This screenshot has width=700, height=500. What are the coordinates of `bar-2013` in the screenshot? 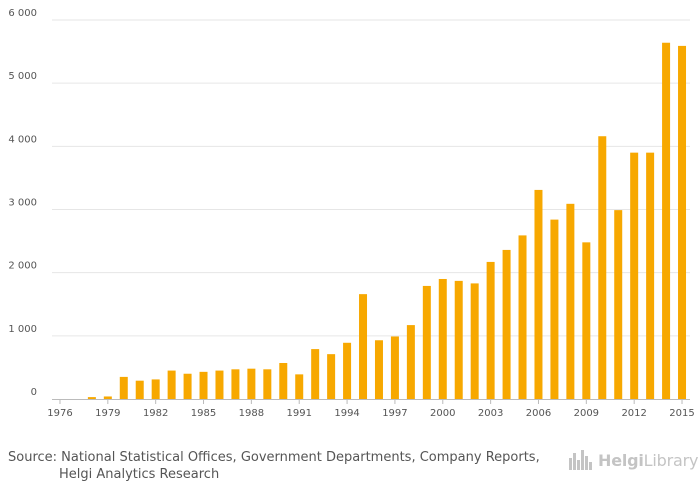 It's located at (650, 275).